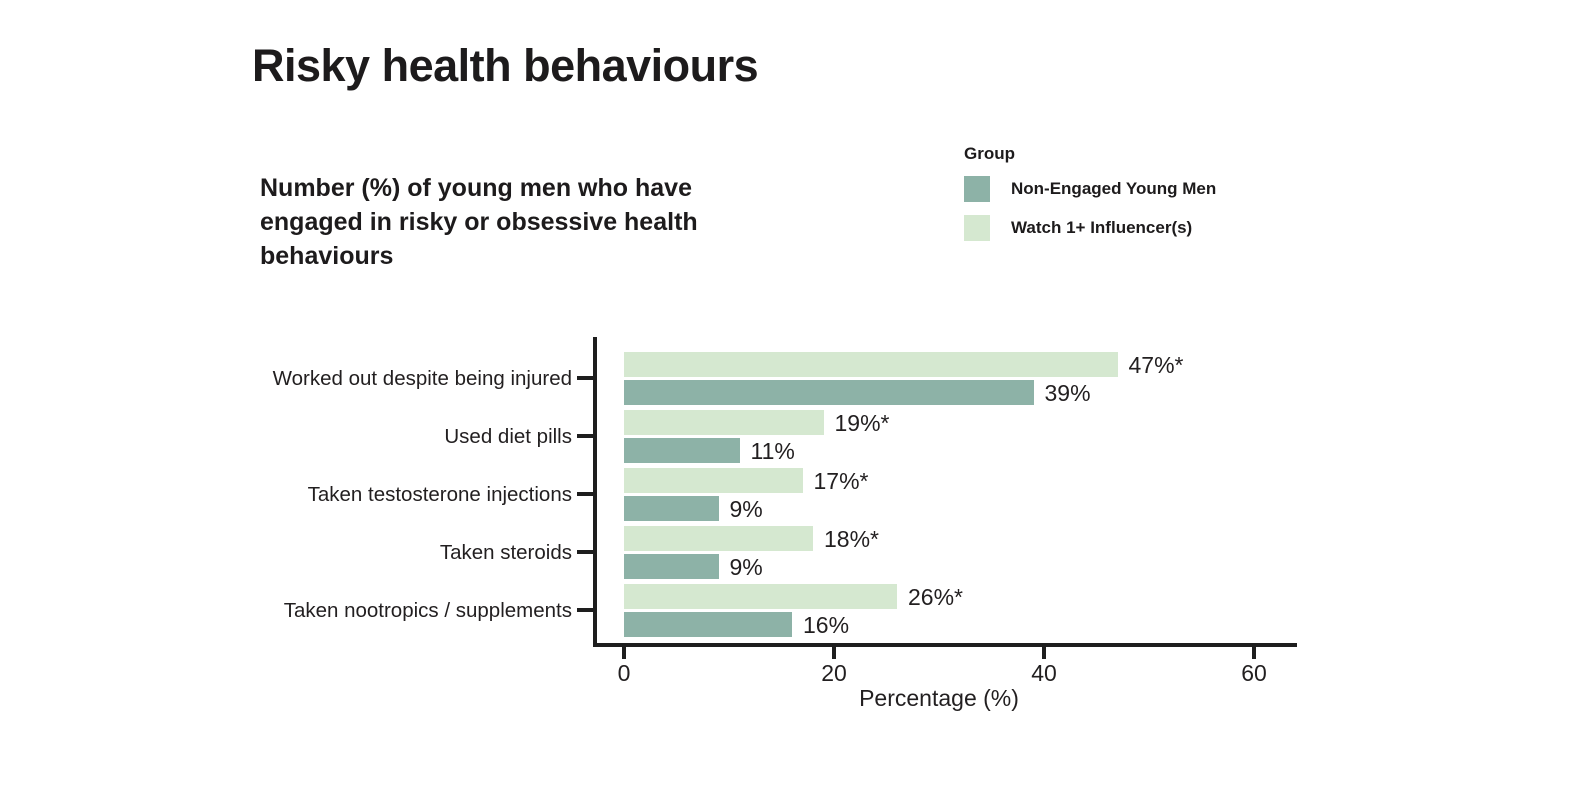 The width and height of the screenshot is (1588, 811). I want to click on legend-item-label: Non-Engaged Young Men, so click(1114, 188).